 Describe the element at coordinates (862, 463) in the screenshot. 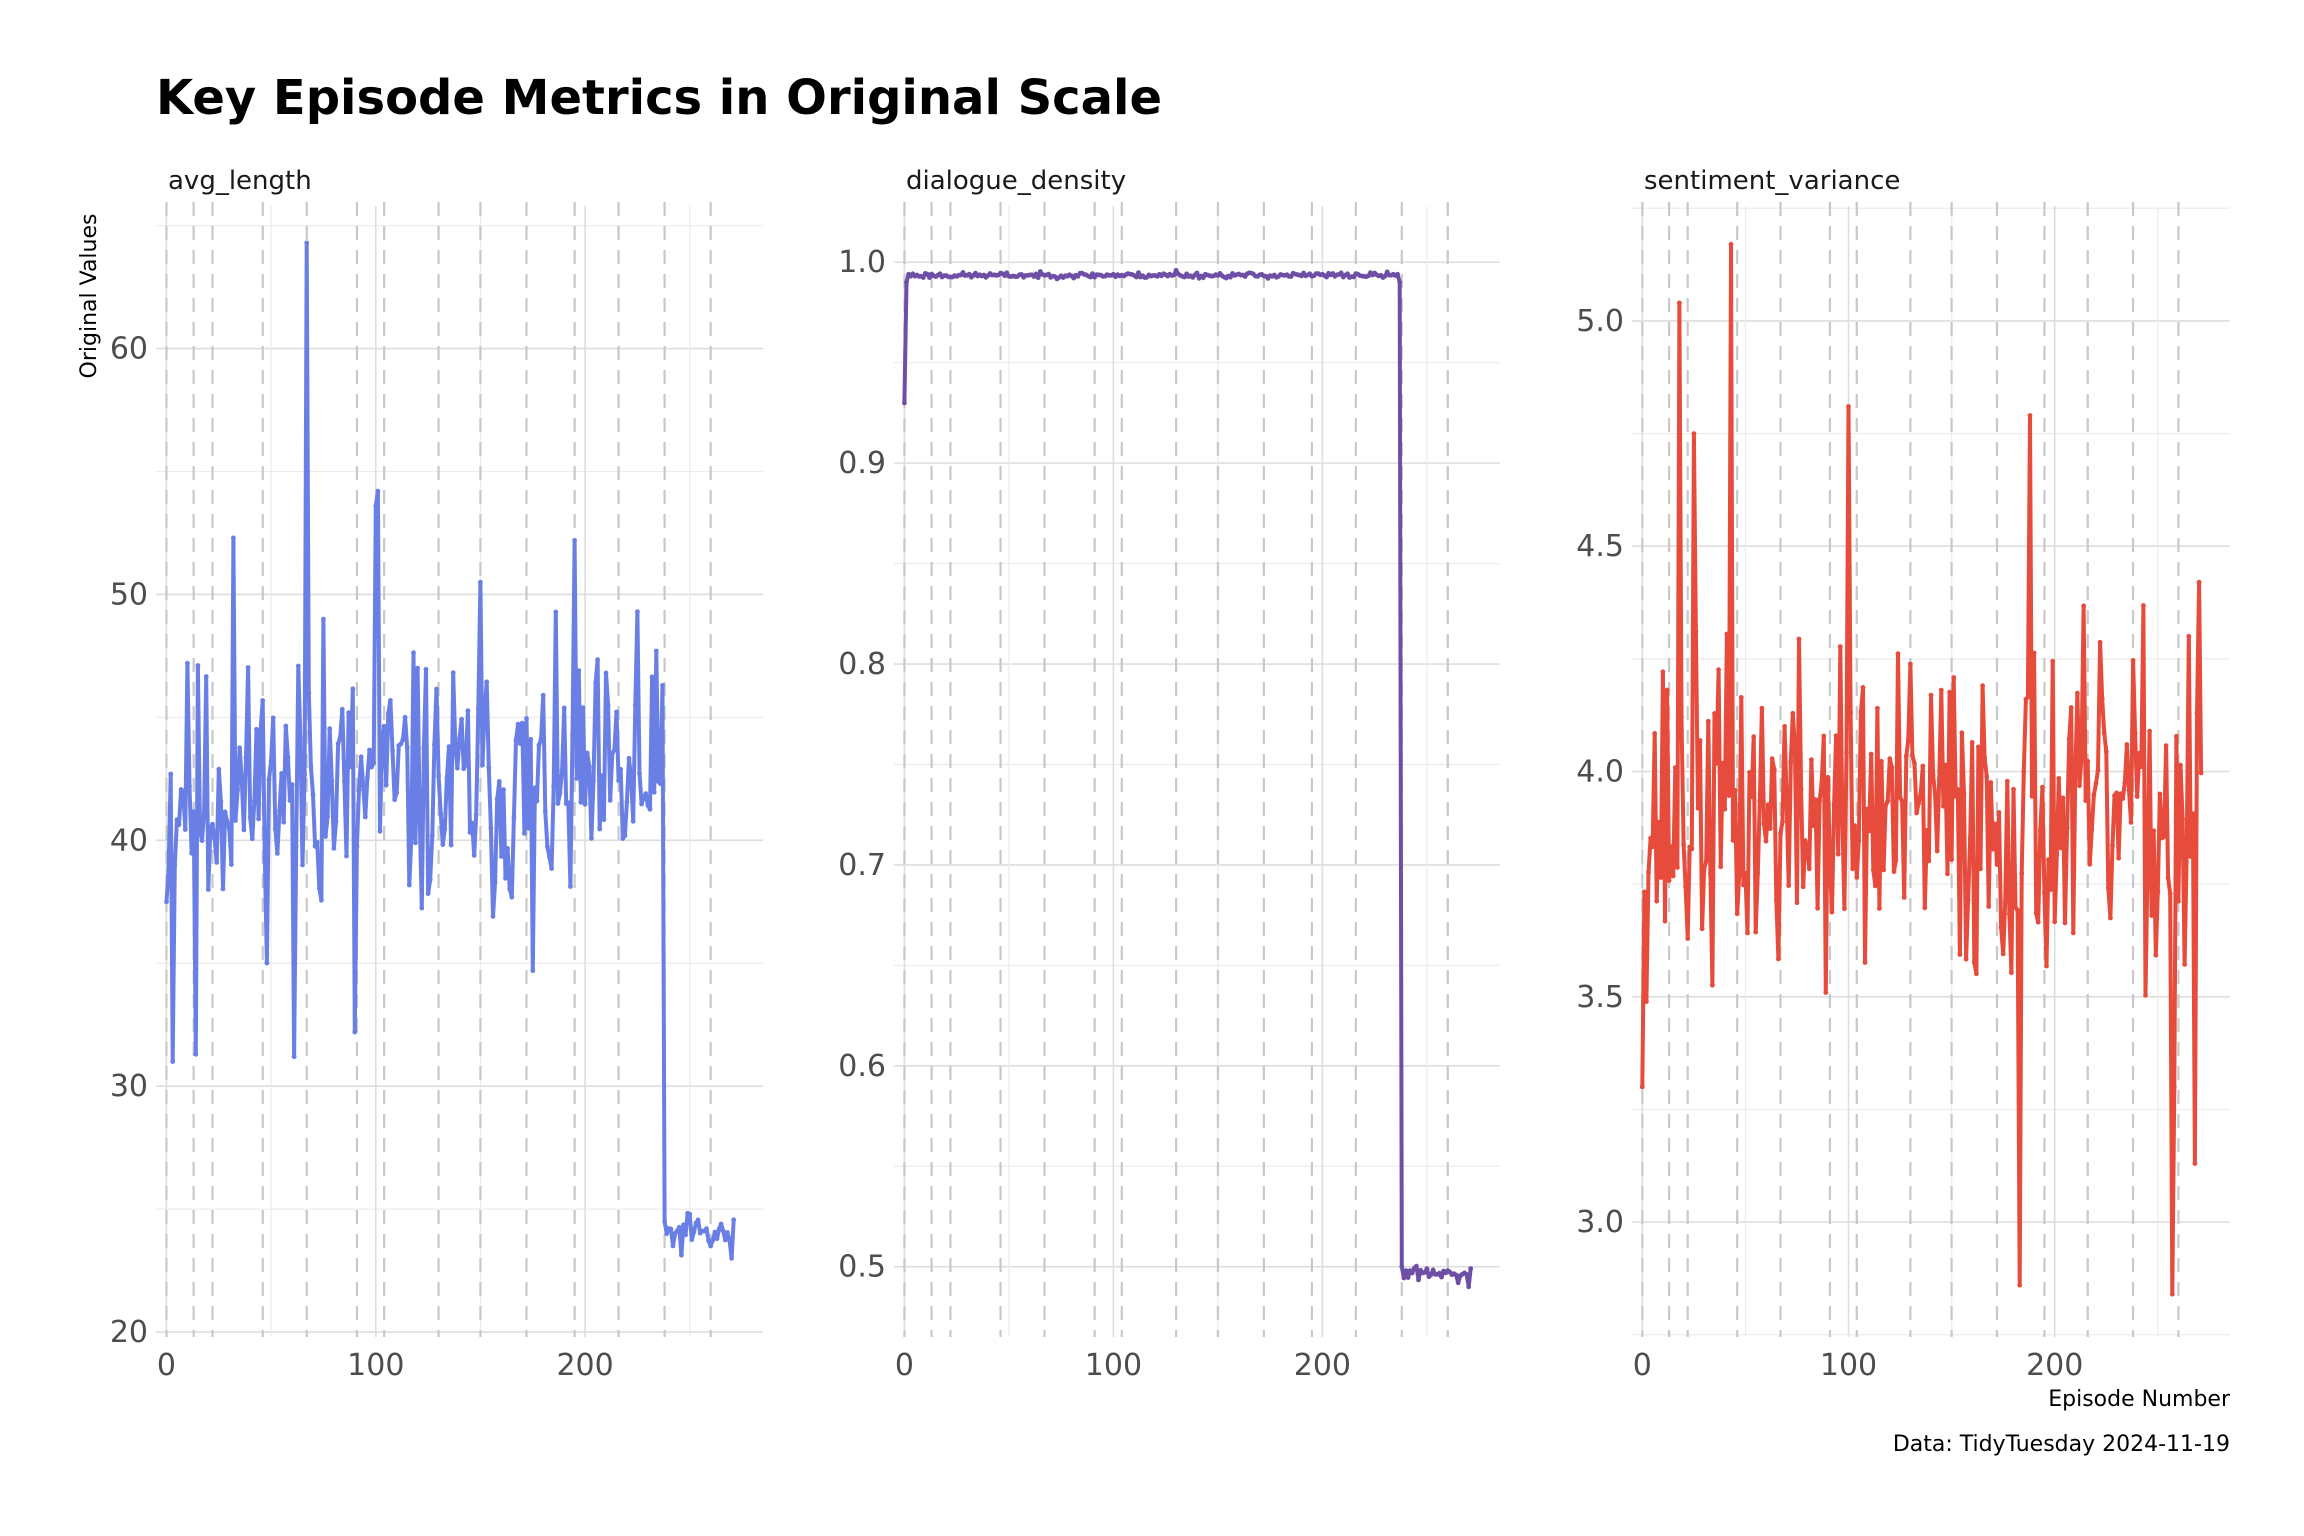

I see `y-tick-label: 0.9` at that location.